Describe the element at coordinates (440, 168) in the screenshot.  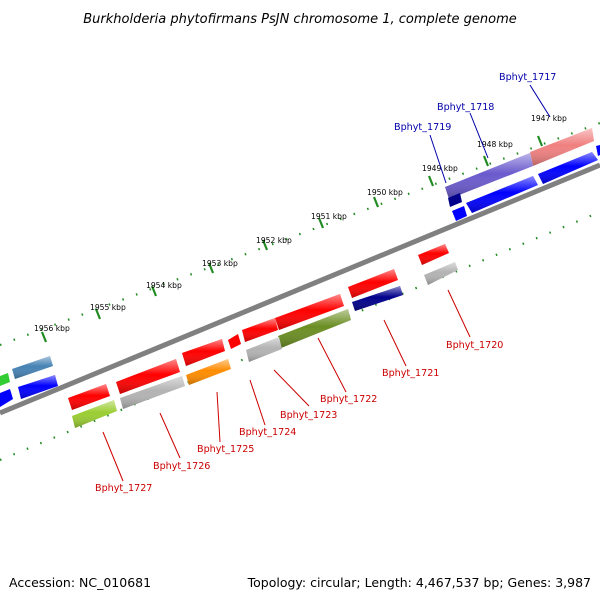
I see `tick-label: 1949 kbp` at that location.